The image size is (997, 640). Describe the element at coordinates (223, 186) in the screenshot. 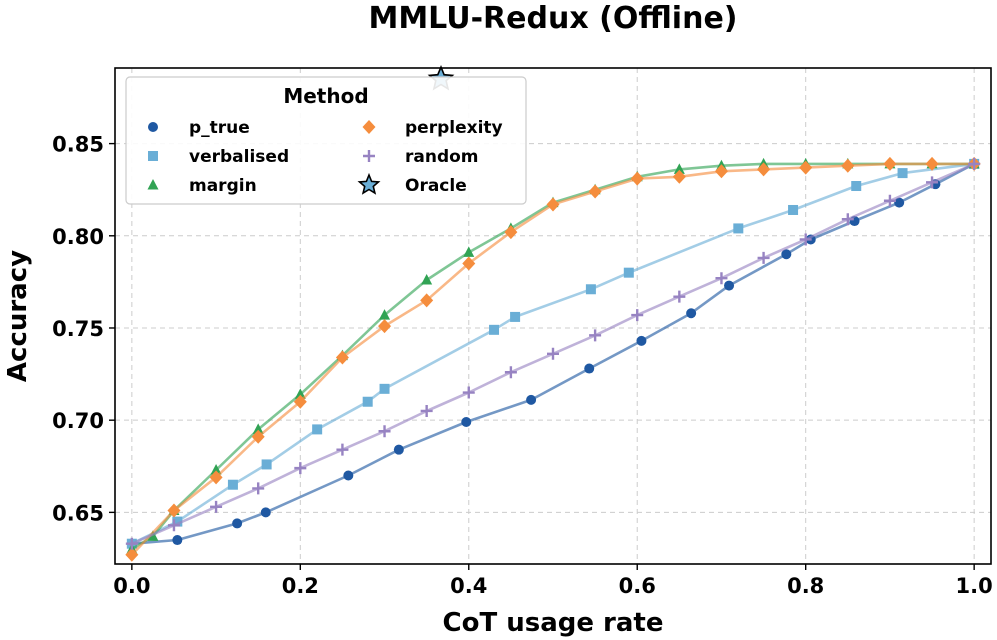

I see `legend-label-margin: margin` at that location.